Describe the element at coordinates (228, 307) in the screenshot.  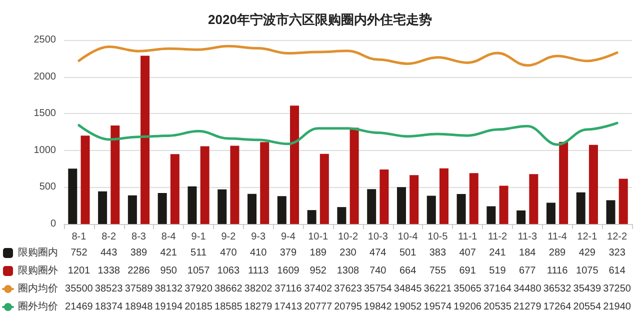
I see `data-label: 18585` at that location.